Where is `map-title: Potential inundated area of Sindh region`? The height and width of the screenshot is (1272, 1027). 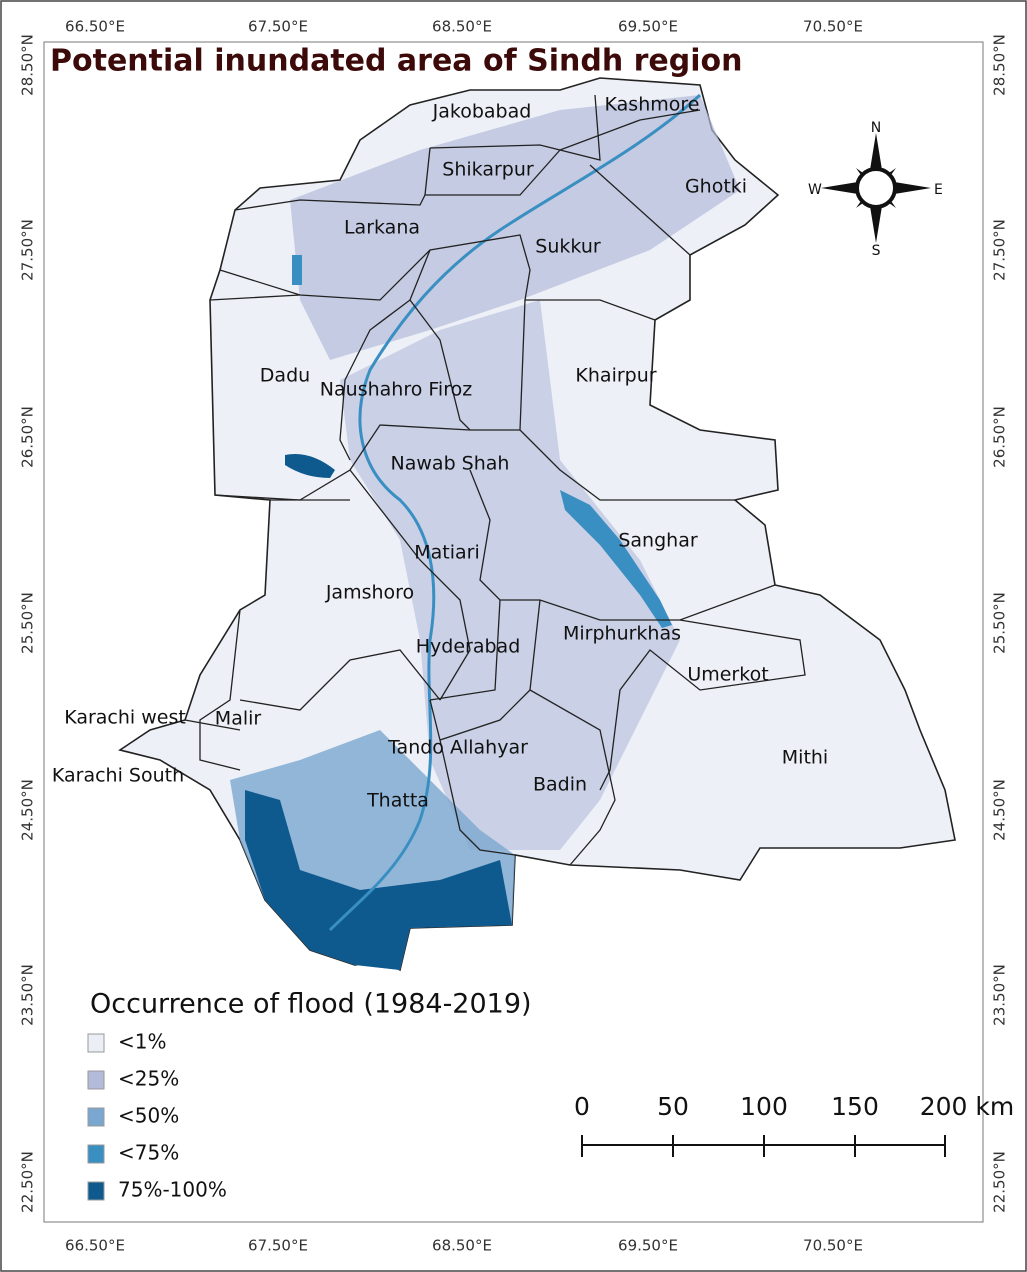
map-title: Potential inundated area of Sindh region is located at coordinates (396, 61).